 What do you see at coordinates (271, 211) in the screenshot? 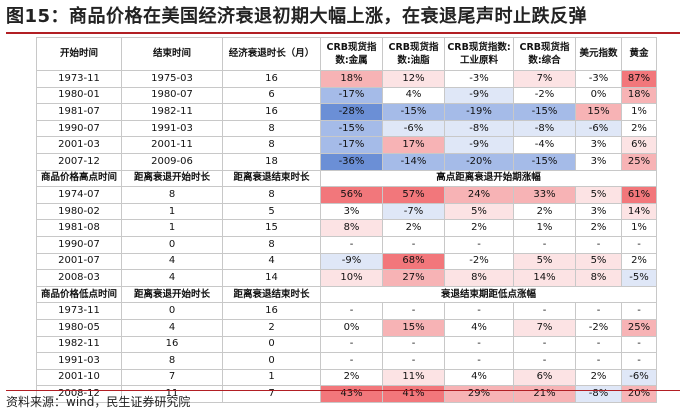
I see `cell-col3: 5` at bounding box center [271, 211].